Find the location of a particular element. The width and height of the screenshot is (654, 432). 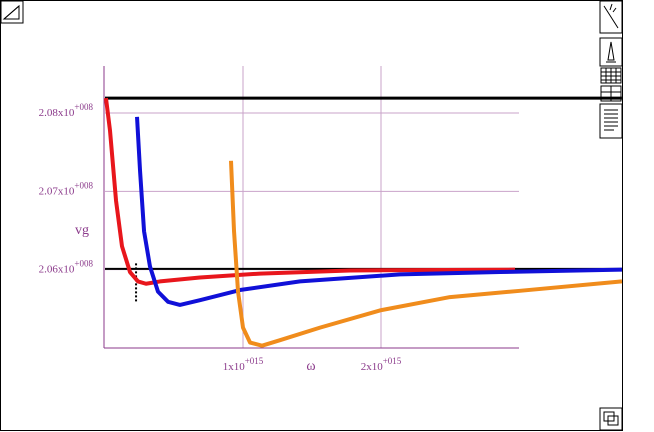

x-axis-label: ω is located at coordinates (310, 366).